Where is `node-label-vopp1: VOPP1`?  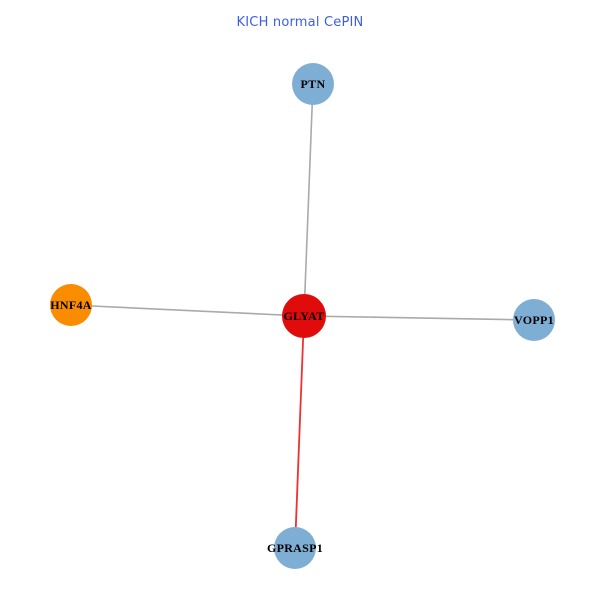
node-label-vopp1: VOPP1 is located at coordinates (534, 320).